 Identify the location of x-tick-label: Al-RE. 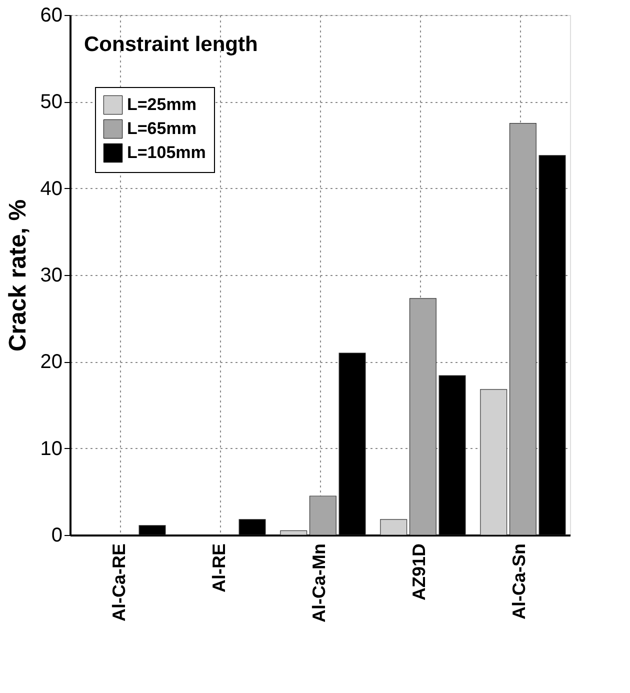
(219, 568).